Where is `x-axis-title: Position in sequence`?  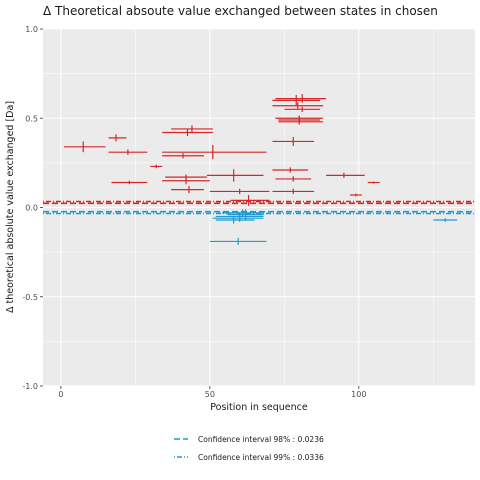
x-axis-title: Position in sequence is located at coordinates (259, 407).